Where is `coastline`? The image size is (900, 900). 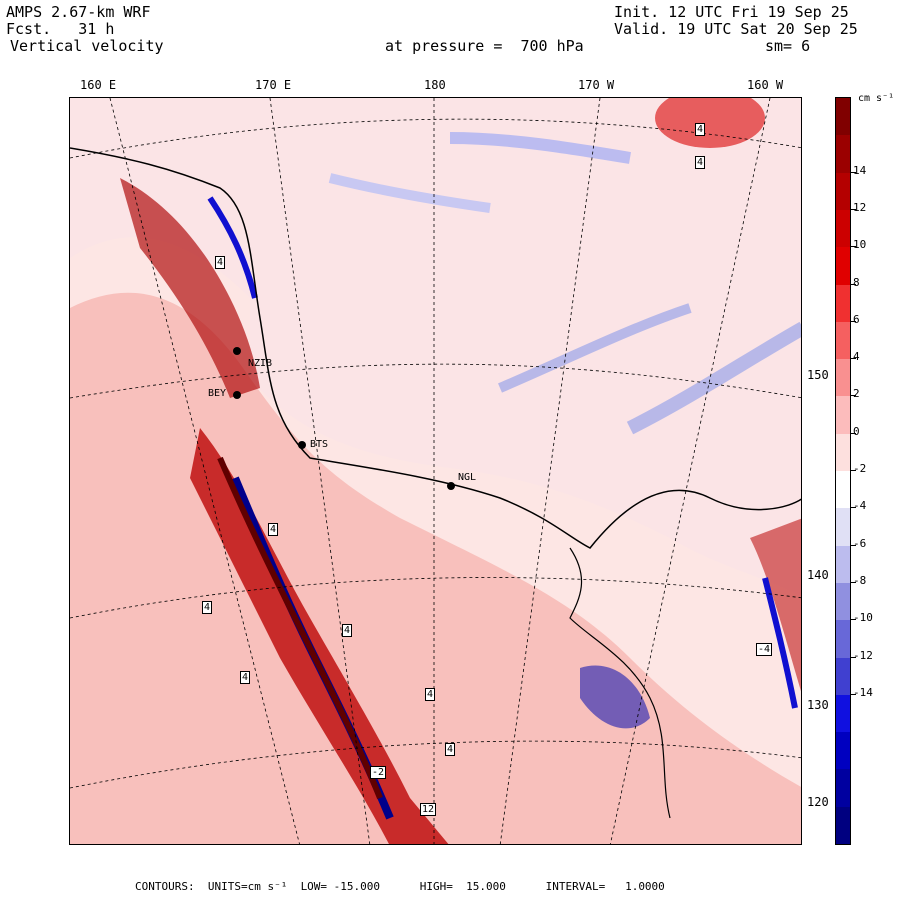 coastline is located at coordinates (620, 683).